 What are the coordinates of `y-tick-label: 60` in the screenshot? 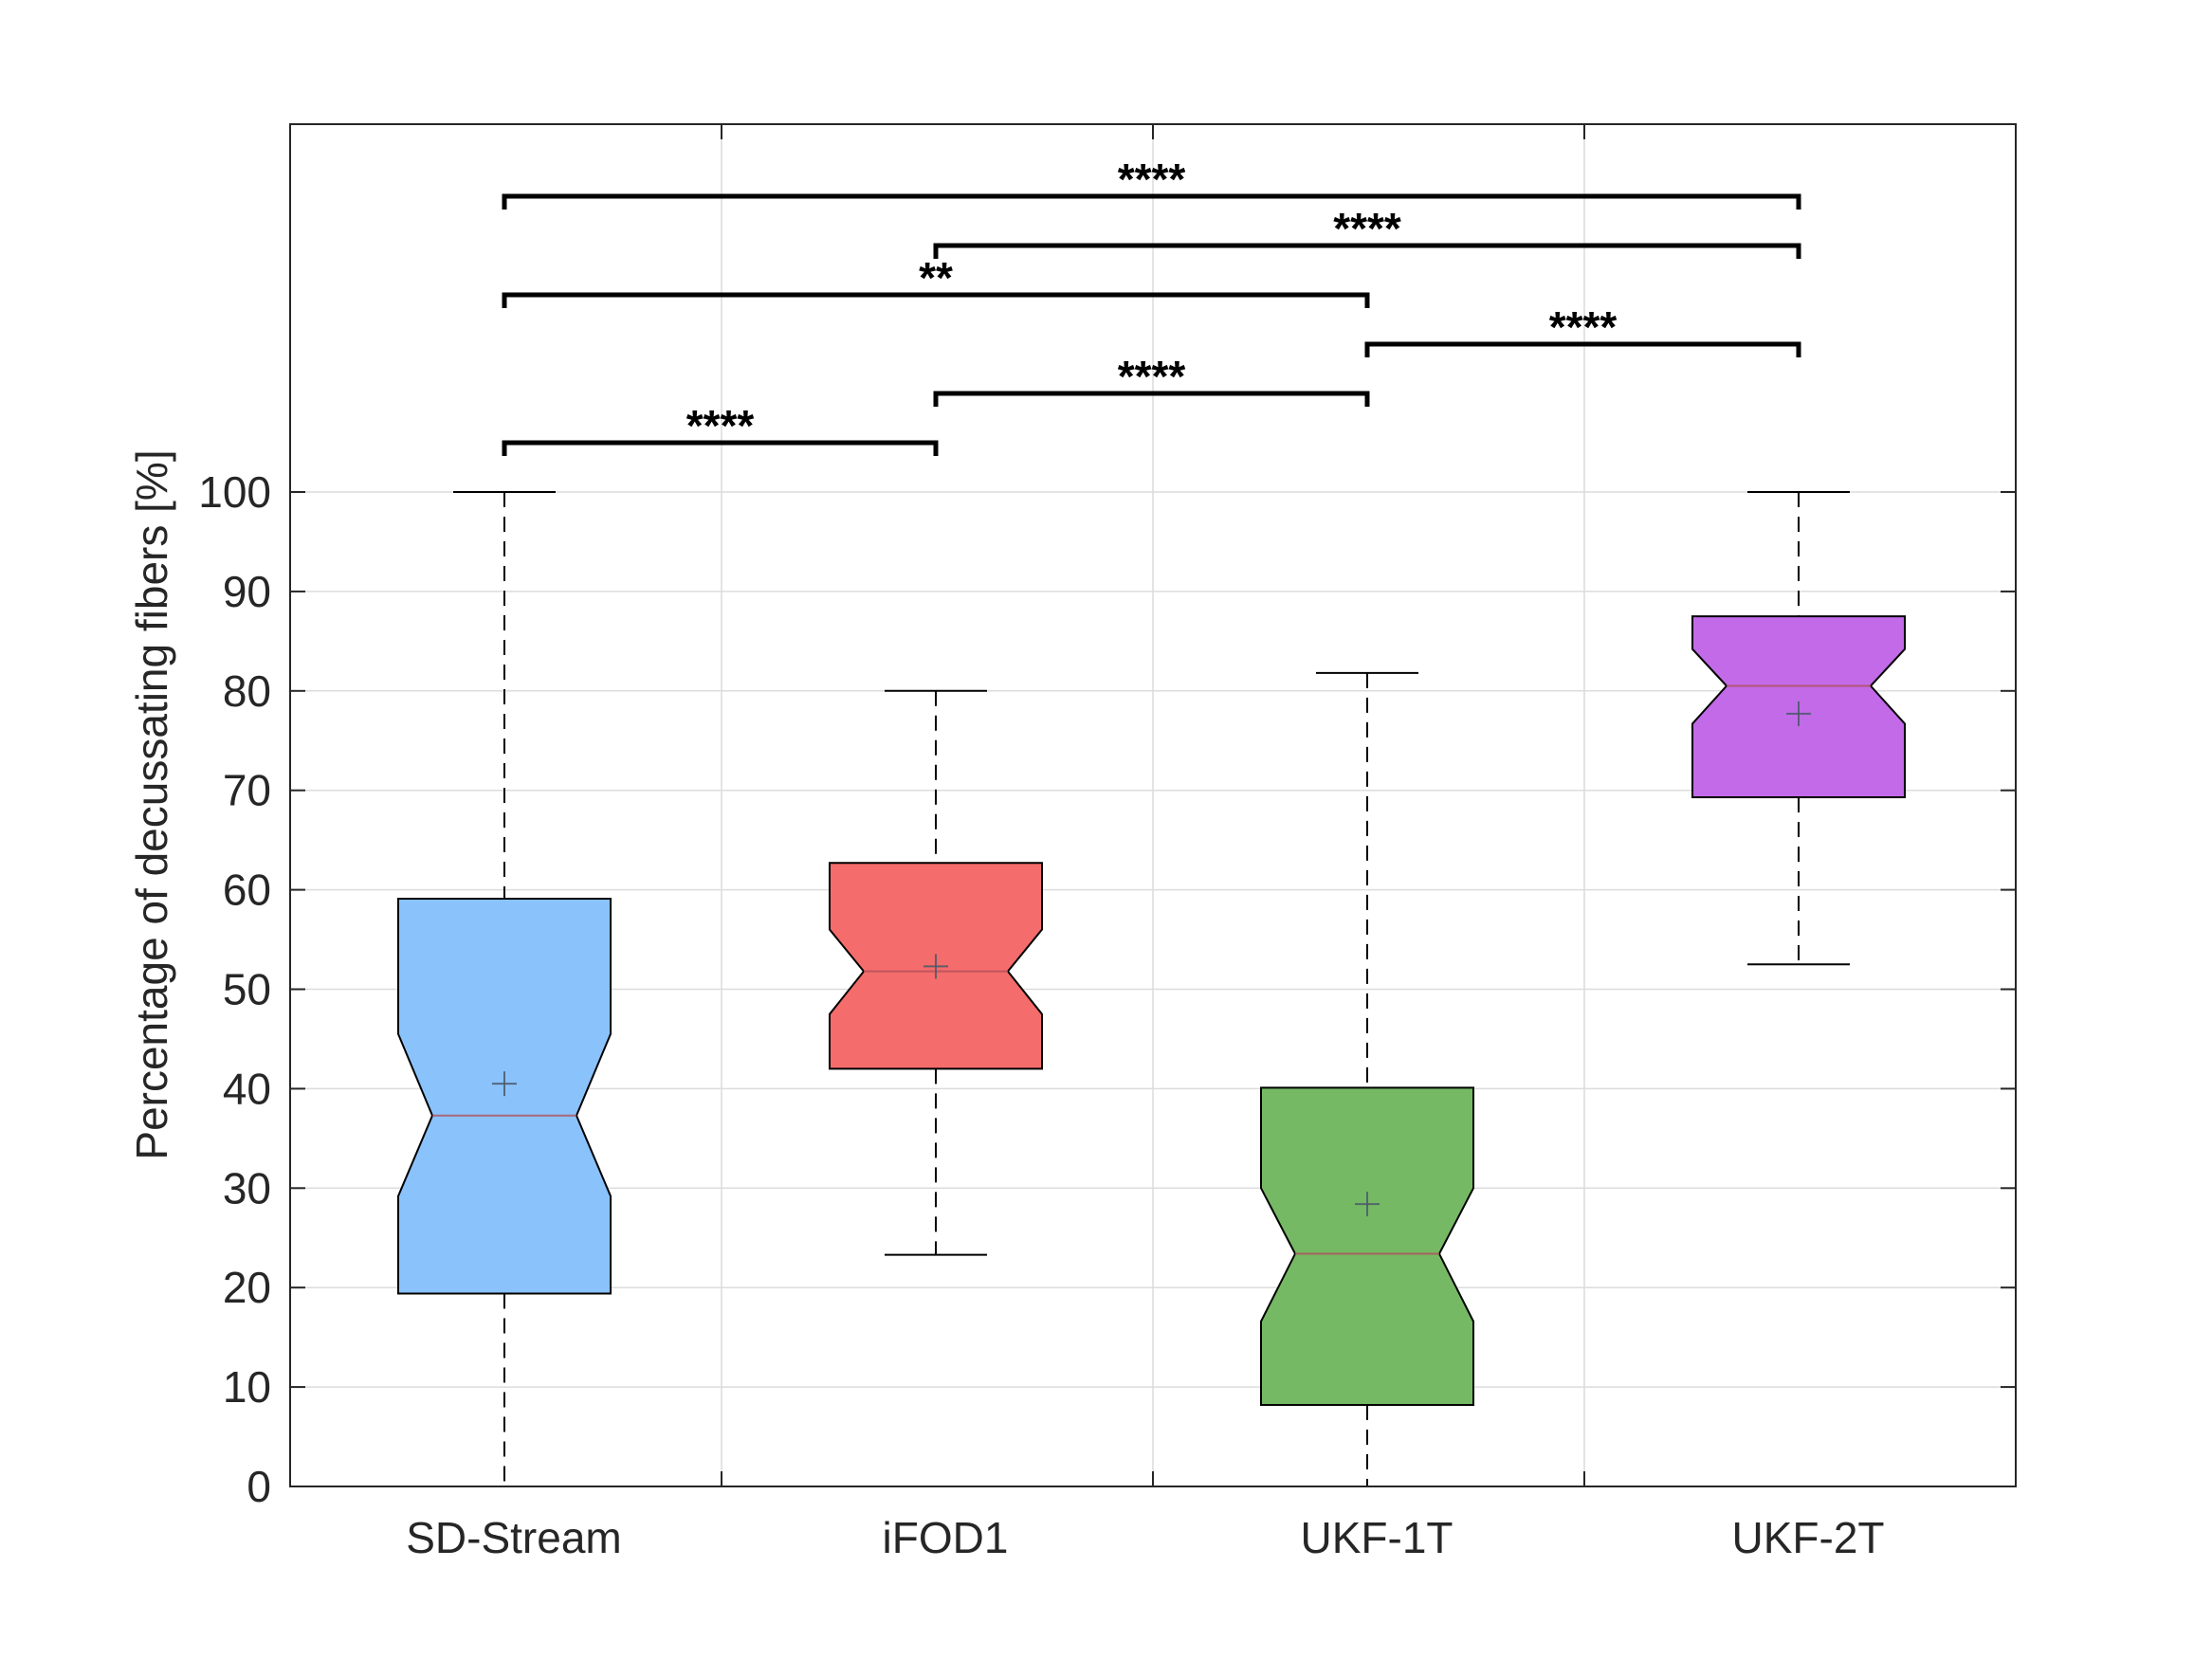 It's located at (247, 890).